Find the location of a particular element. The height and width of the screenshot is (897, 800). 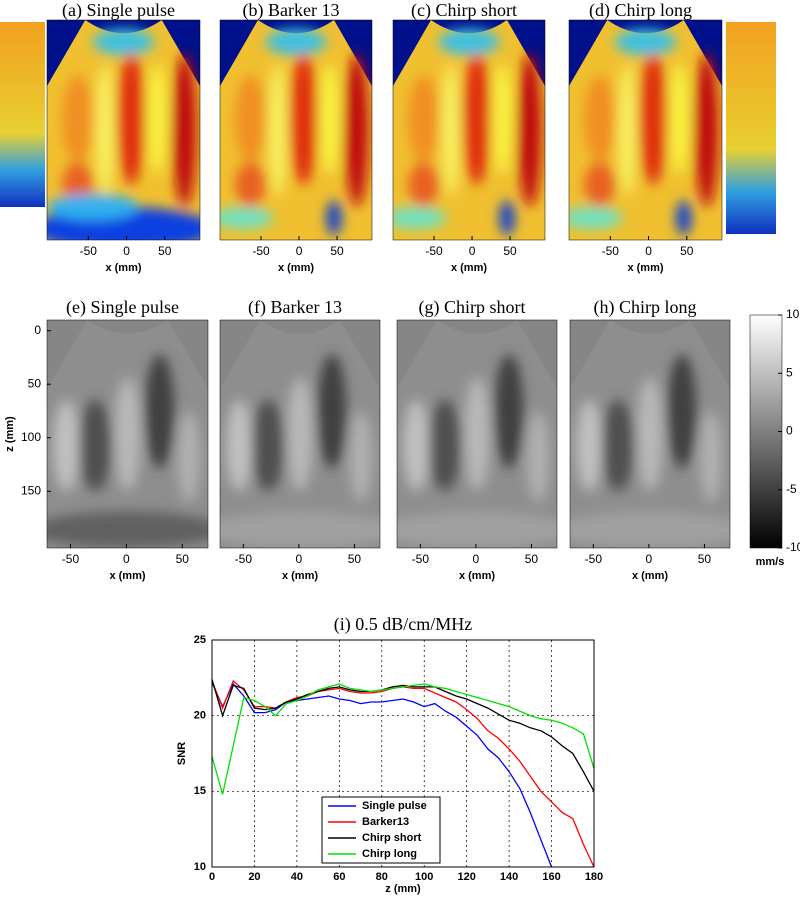

x-tick-label: 140 is located at coordinates (509, 877).